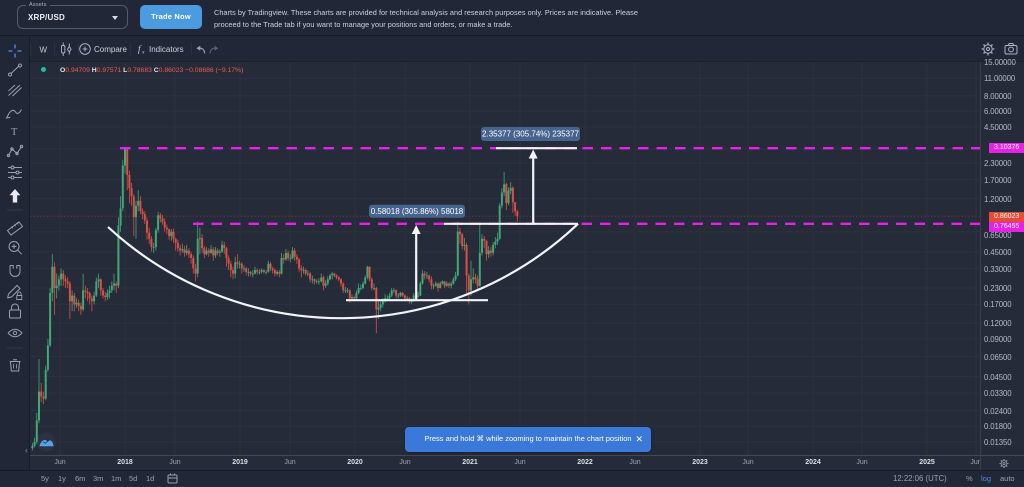 The height and width of the screenshot is (487, 1024). What do you see at coordinates (14, 132) in the screenshot?
I see `svg-text: T` at bounding box center [14, 132].